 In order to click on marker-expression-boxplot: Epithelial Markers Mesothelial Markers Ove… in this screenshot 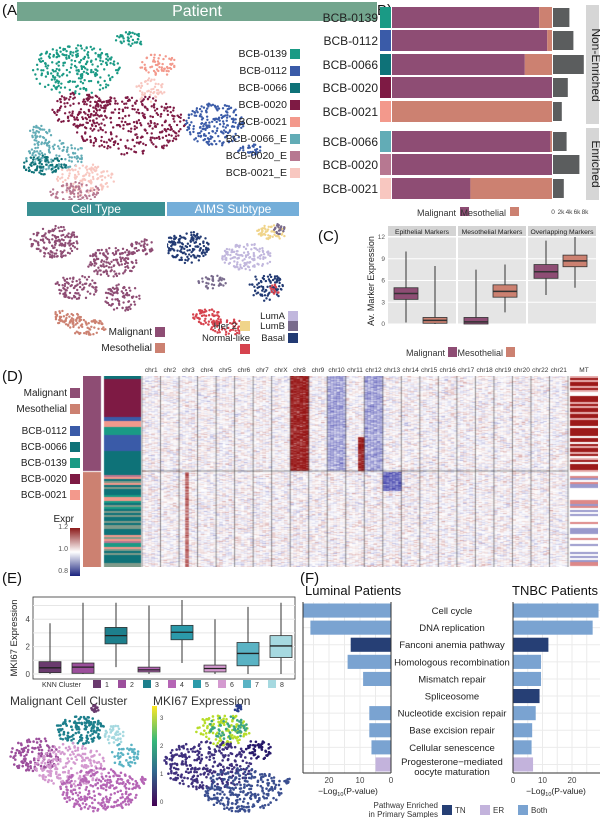, I will do `click(481, 292)`.